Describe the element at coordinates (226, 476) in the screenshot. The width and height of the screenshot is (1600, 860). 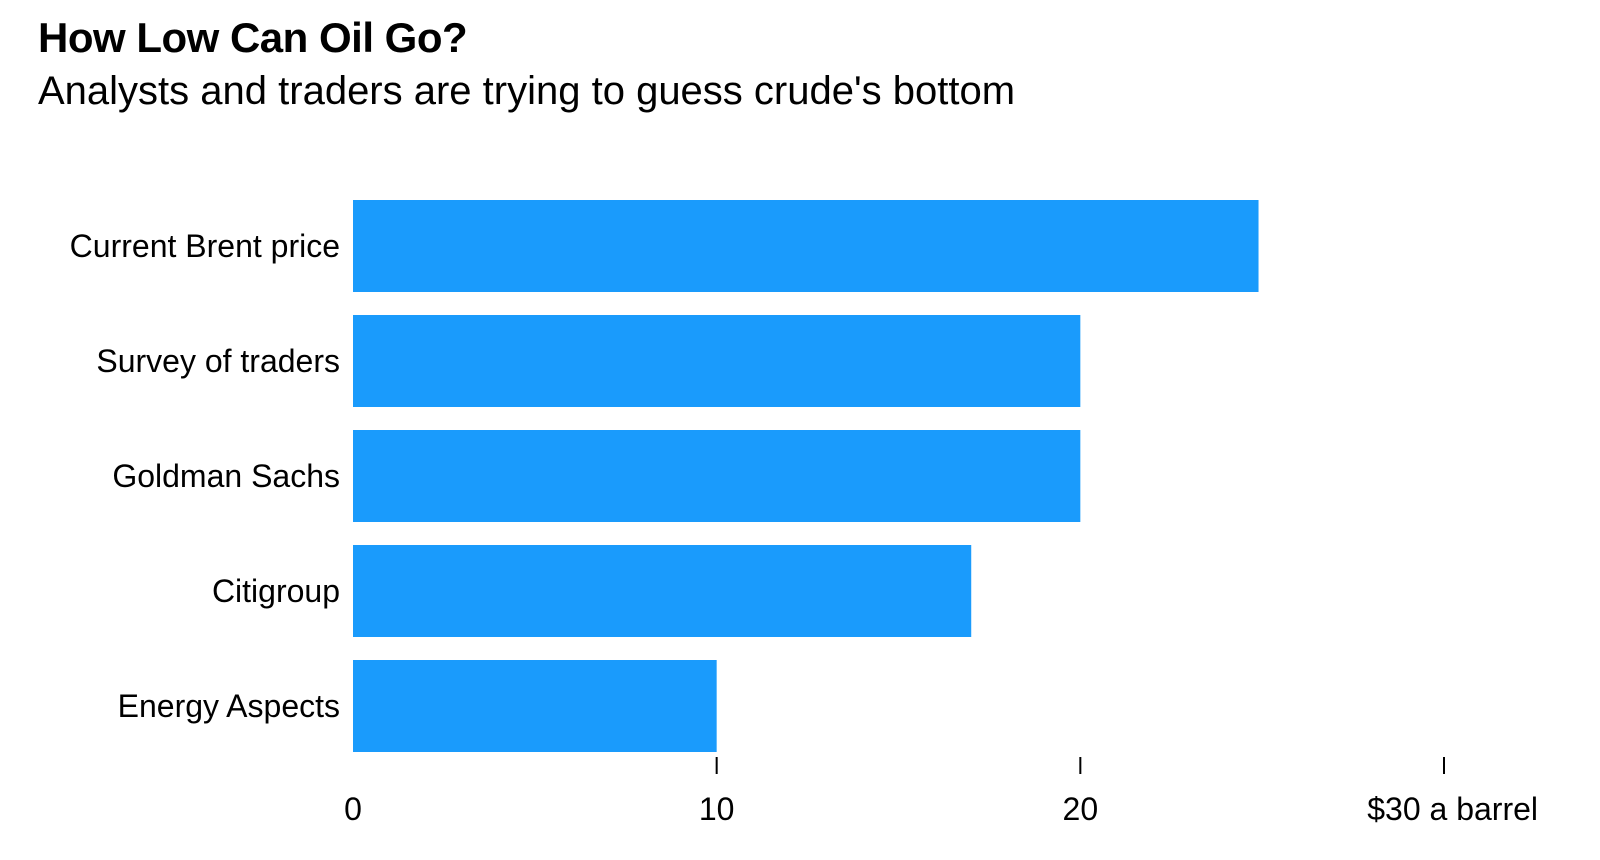
I see `category-label: Goldman Sachs` at that location.